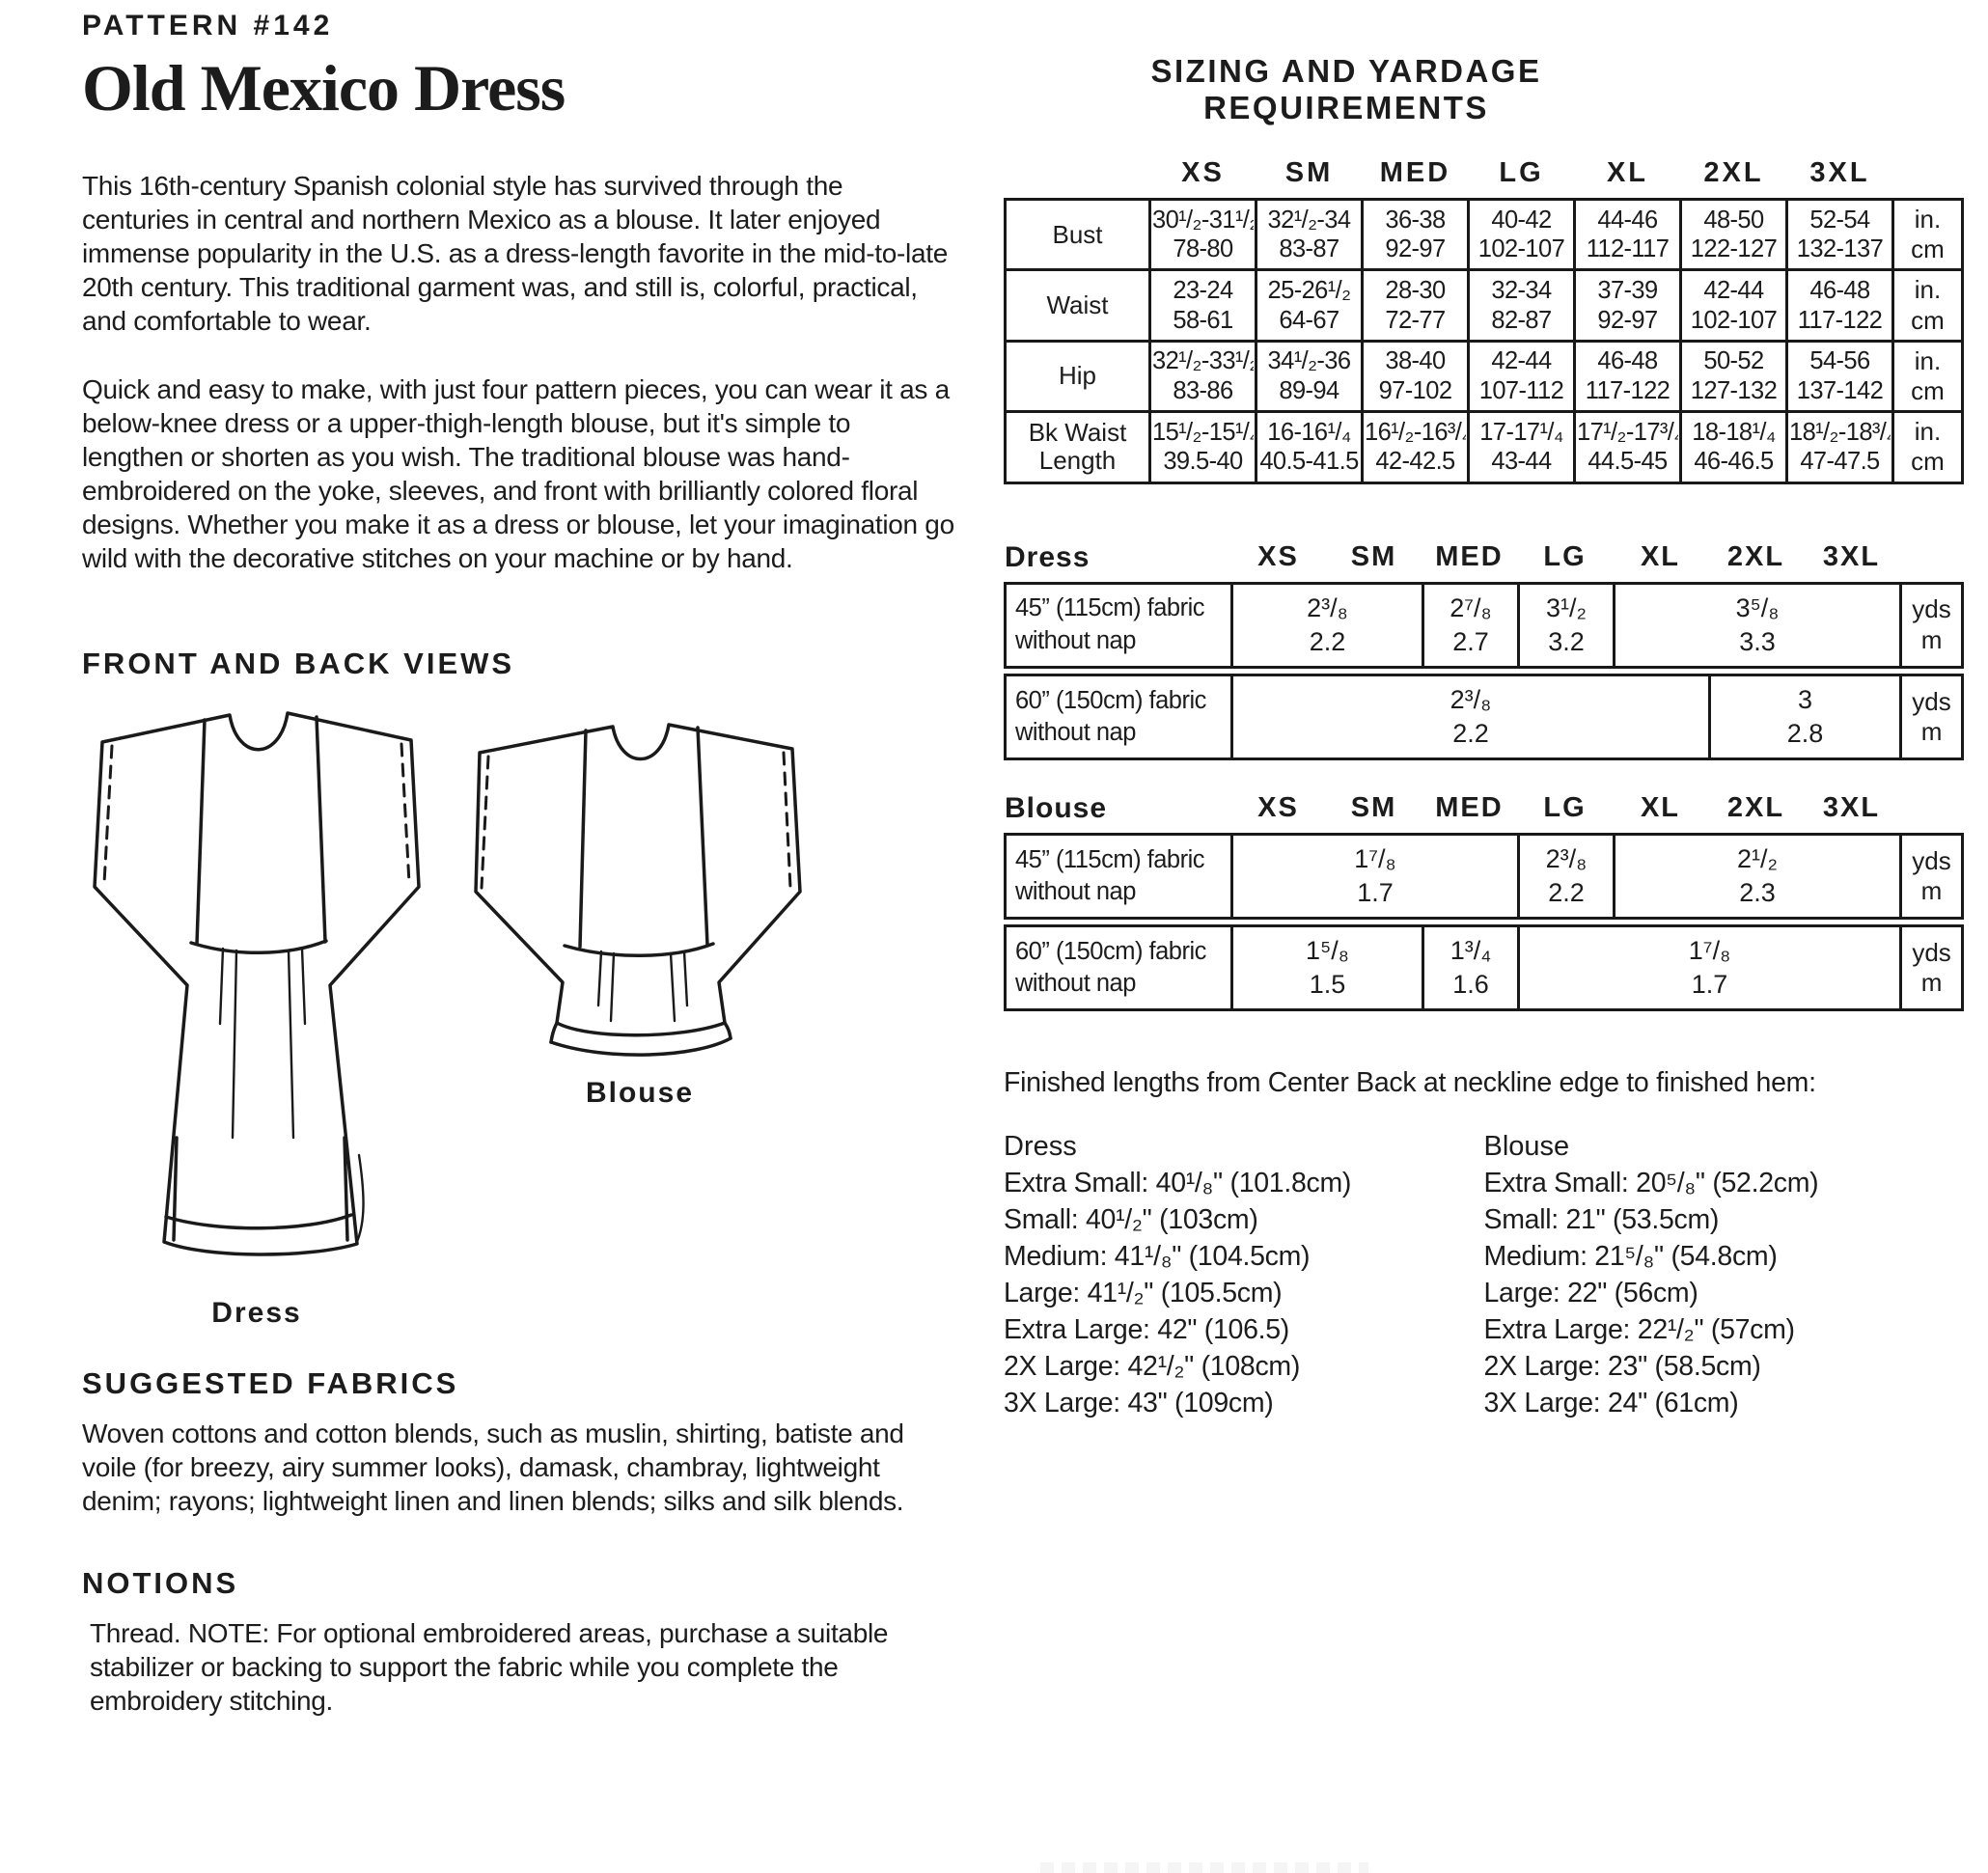 The image size is (1988, 1873). What do you see at coordinates (1056, 807) in the screenshot?
I see `blouse-yardage-title: Blouse` at bounding box center [1056, 807].